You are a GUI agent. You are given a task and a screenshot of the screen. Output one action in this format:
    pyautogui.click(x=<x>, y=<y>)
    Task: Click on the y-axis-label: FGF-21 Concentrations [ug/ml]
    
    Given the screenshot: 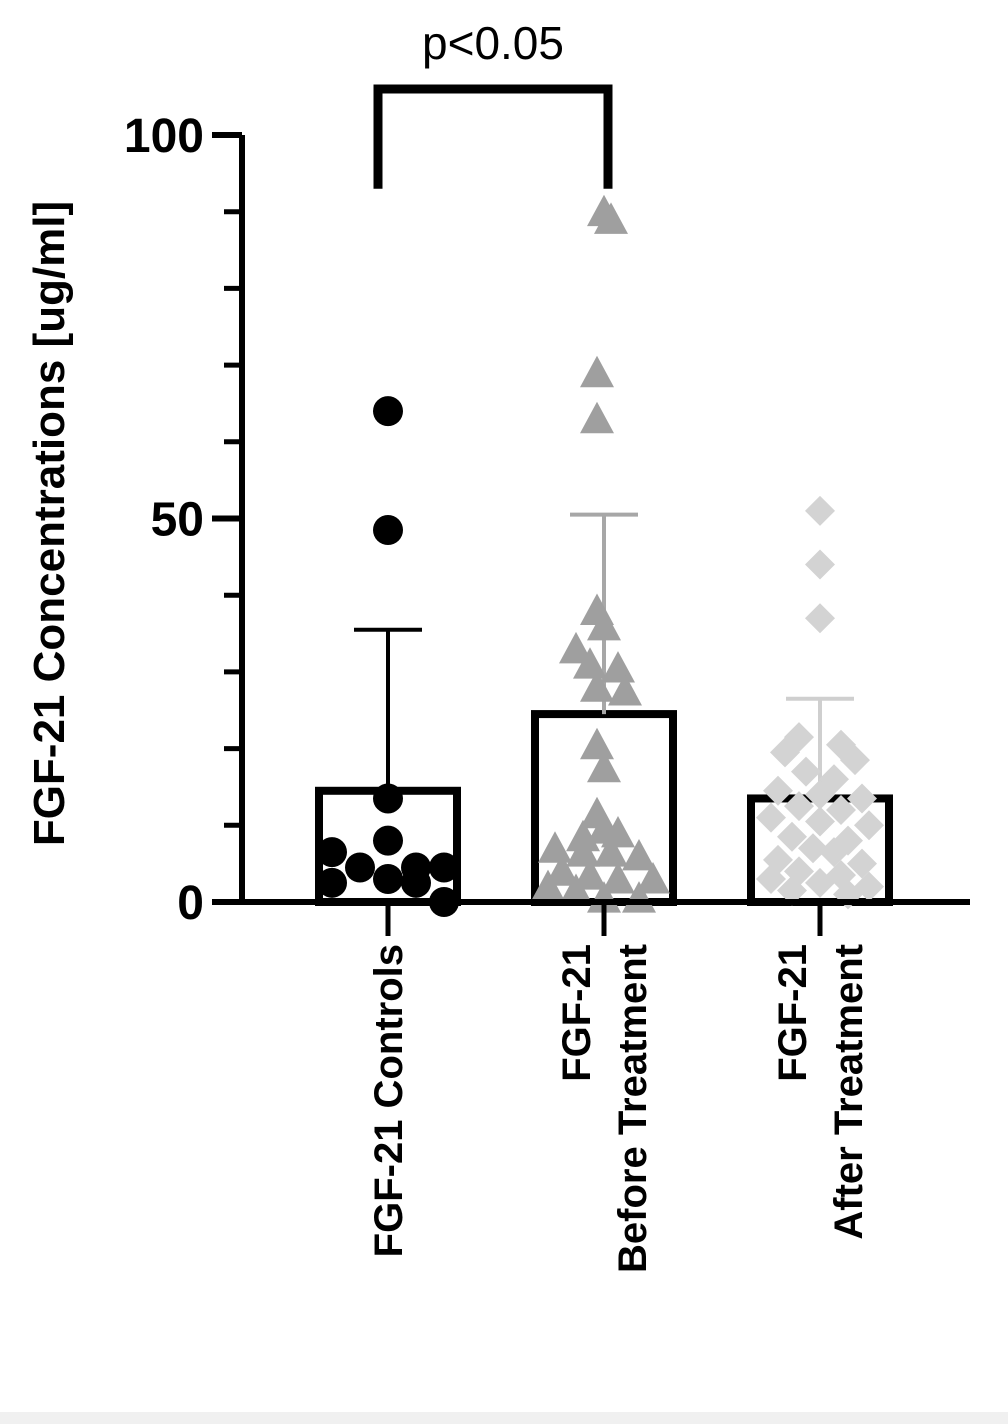 What is the action you would take?
    pyautogui.click(x=49, y=523)
    